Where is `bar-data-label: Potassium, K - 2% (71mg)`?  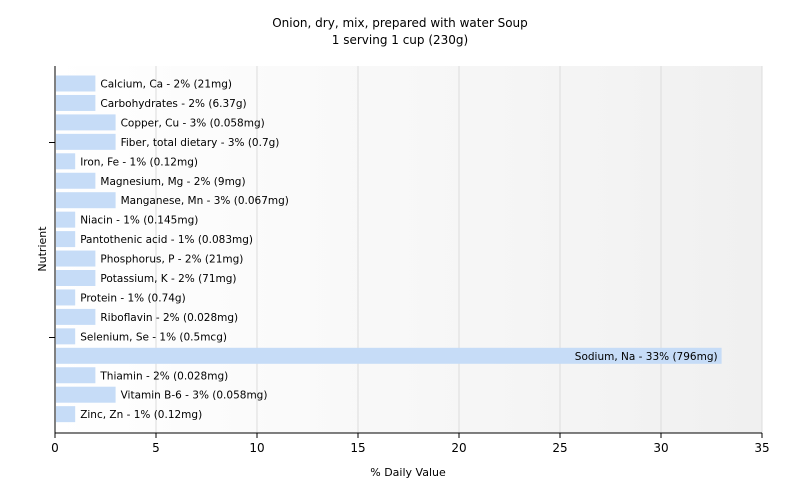
bar-data-label: Potassium, K - 2% (71mg) is located at coordinates (168, 279).